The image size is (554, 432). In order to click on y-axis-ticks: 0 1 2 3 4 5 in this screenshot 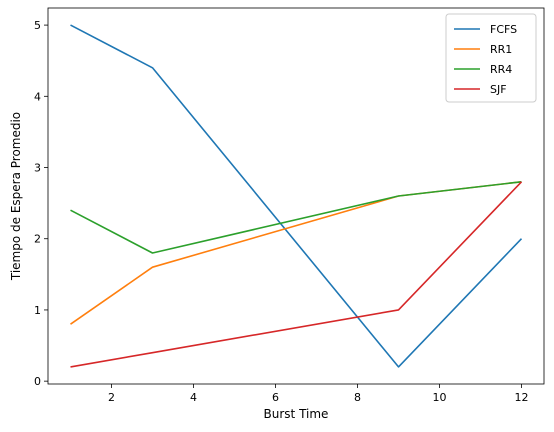, I will do `click(41, 203)`.